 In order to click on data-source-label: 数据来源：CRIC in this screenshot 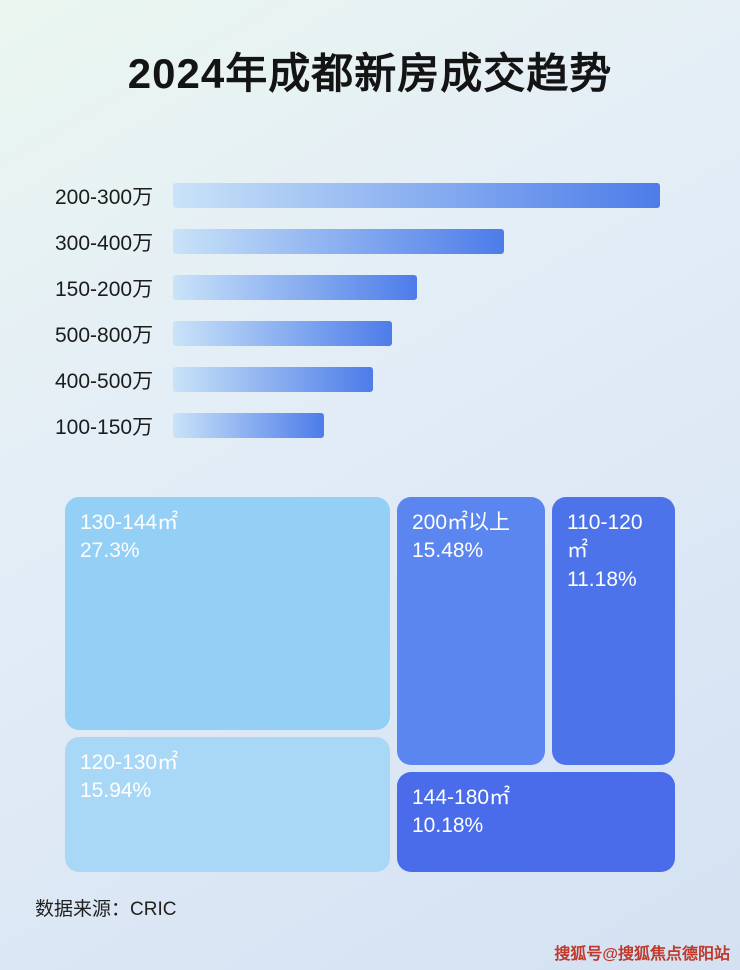, I will do `click(106, 909)`.